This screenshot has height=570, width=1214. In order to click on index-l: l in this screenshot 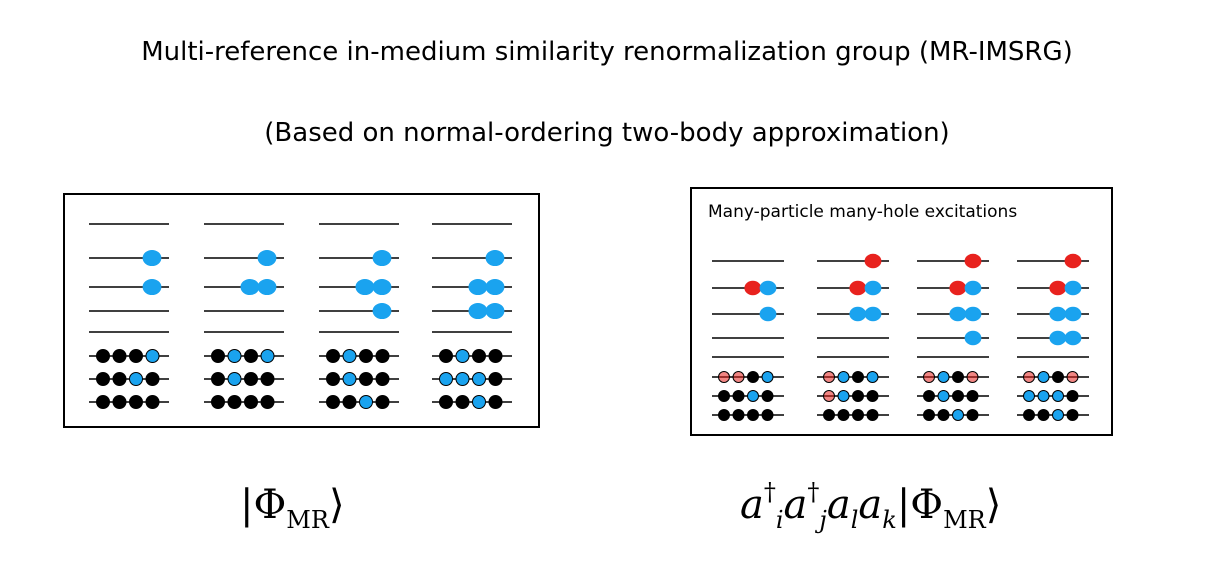, I will do `click(854, 520)`.